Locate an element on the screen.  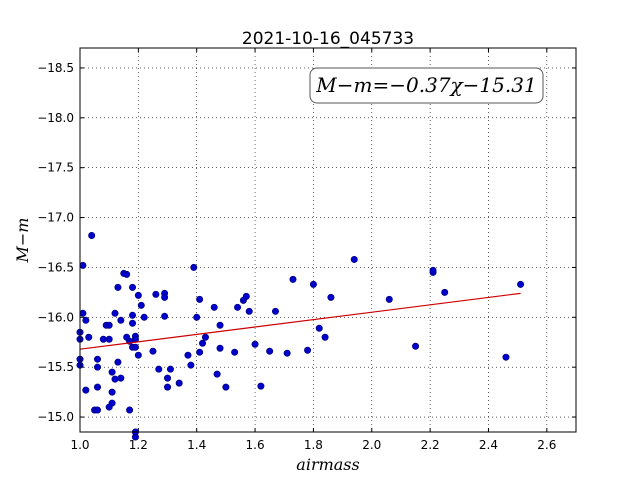
x-tick-label: 2.4 is located at coordinates (488, 445).